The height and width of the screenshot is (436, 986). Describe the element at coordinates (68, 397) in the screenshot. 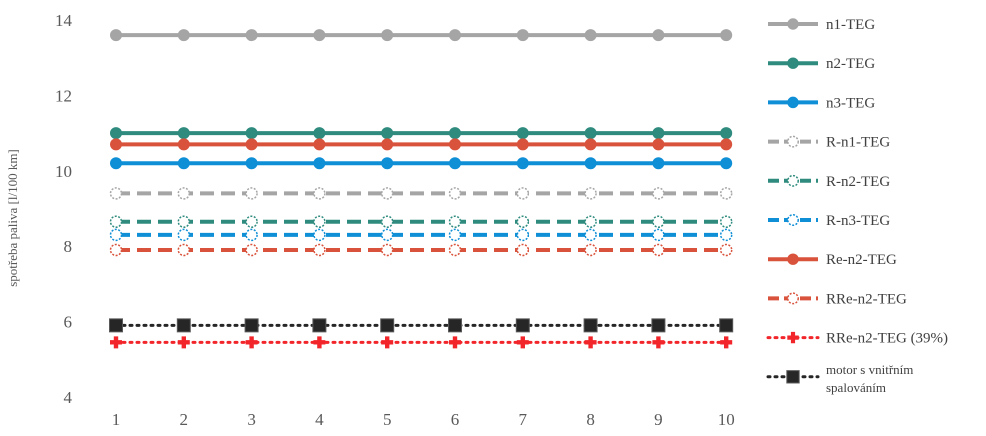

I see `y-tick-label: 4` at that location.